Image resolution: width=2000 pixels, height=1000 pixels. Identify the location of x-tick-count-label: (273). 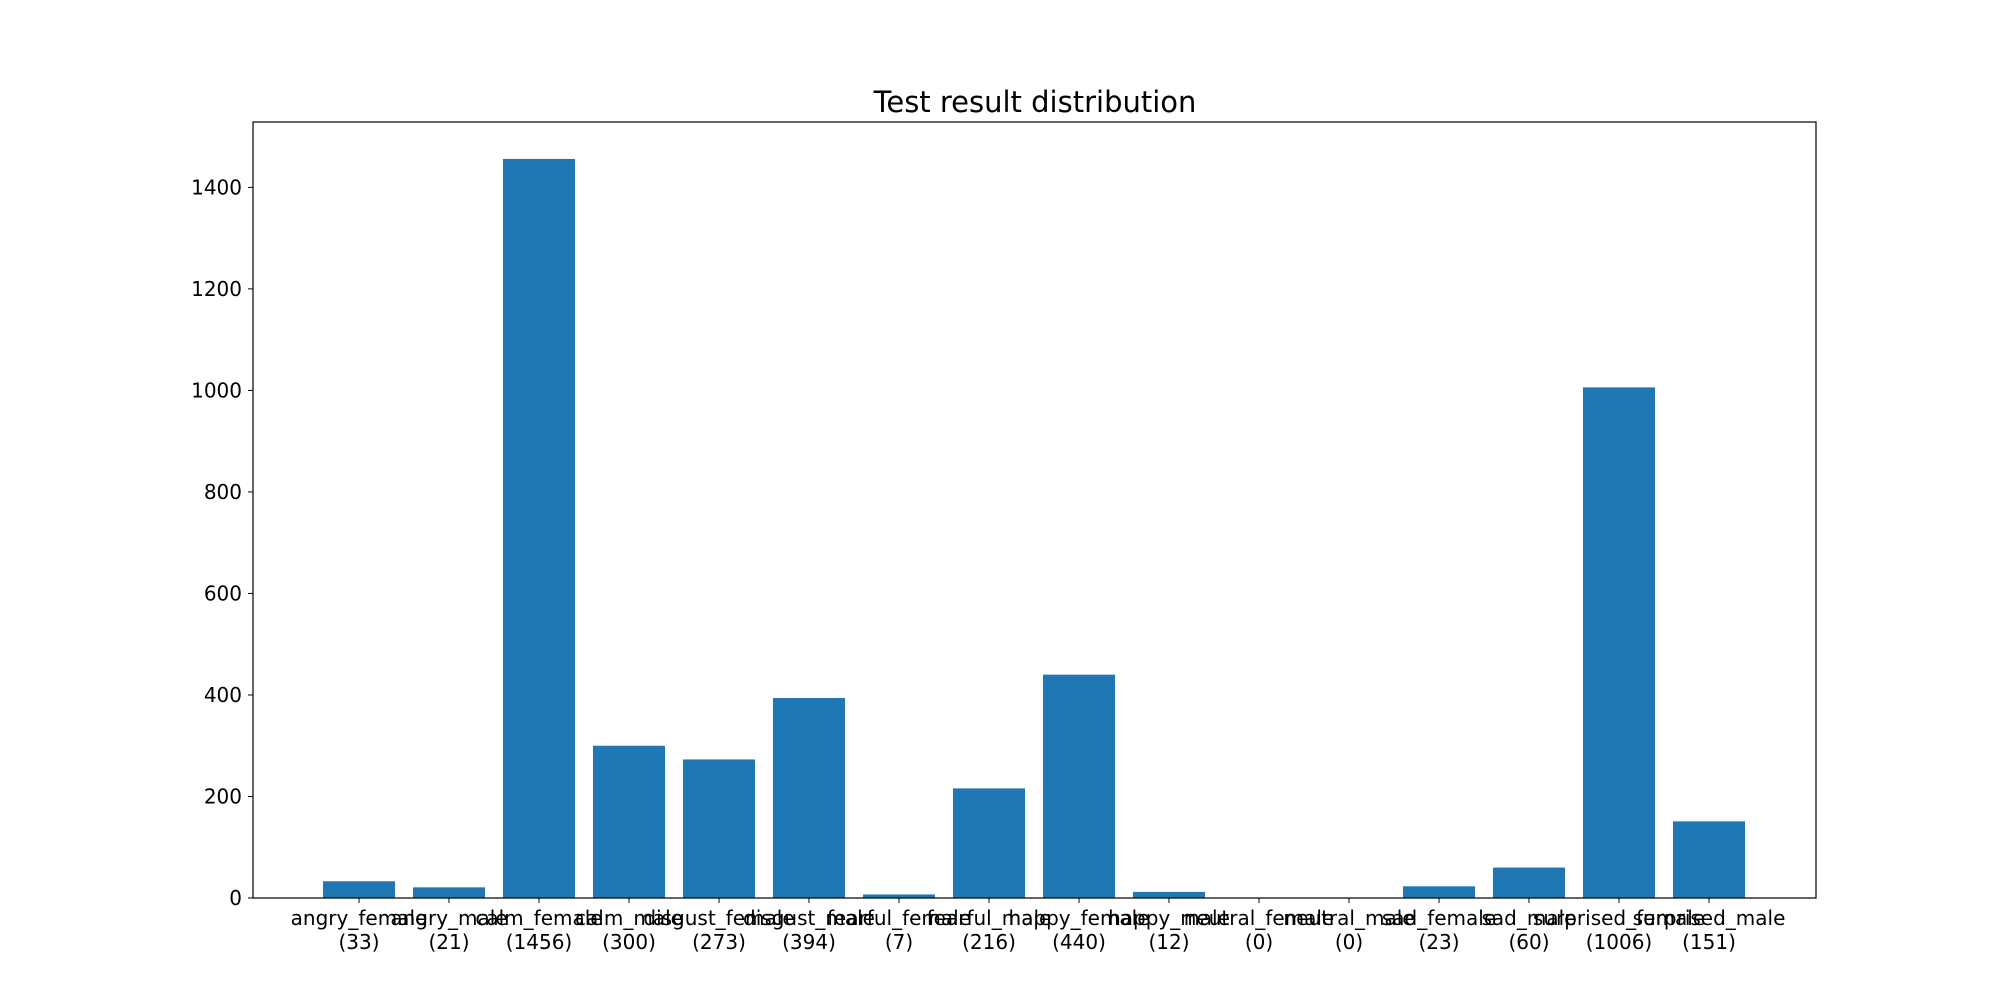
(719, 942).